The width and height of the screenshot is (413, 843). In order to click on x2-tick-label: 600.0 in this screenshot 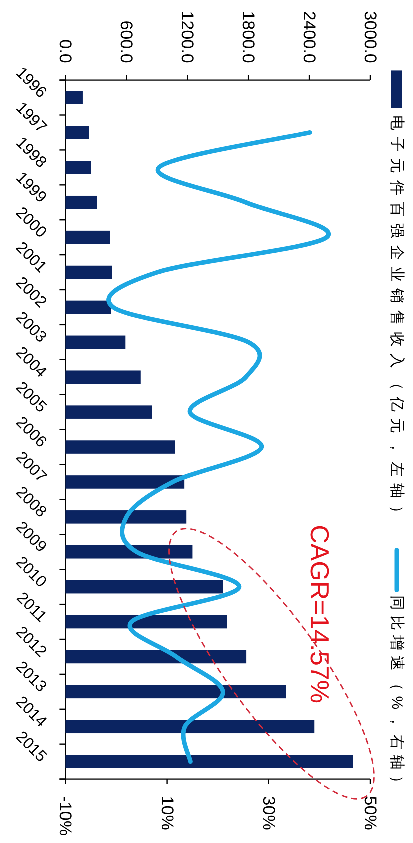, I will do `click(126, 42)`.